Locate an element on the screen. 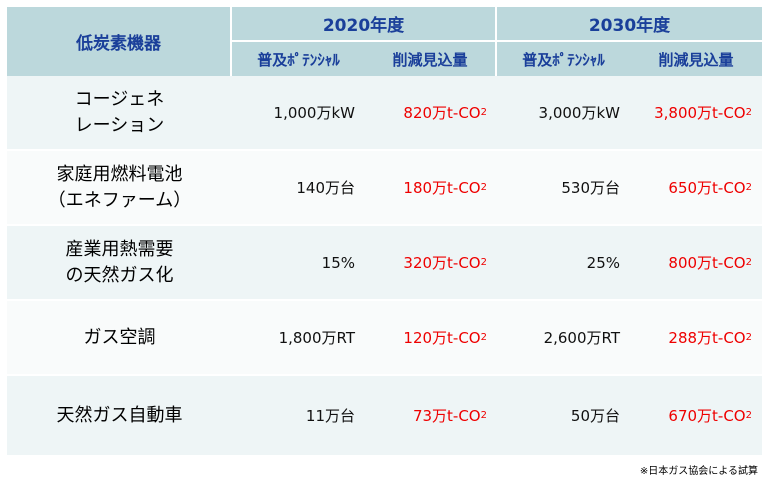  reduction-2020: 820万t-CO 2 is located at coordinates (431, 113).